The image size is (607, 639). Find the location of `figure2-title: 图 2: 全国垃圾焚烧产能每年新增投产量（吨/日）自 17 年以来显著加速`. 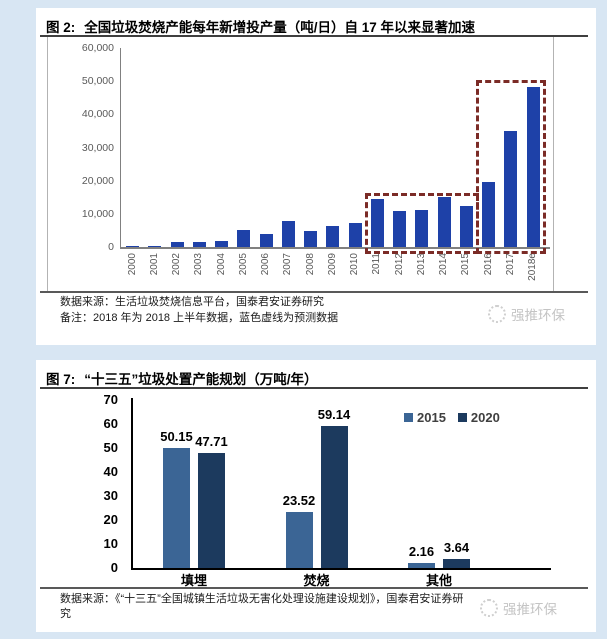

figure2-title: 图 2: 全国垃圾焚烧产能每年新增投产量（吨/日）自 17 年以来显著加速 is located at coordinates (260, 26).